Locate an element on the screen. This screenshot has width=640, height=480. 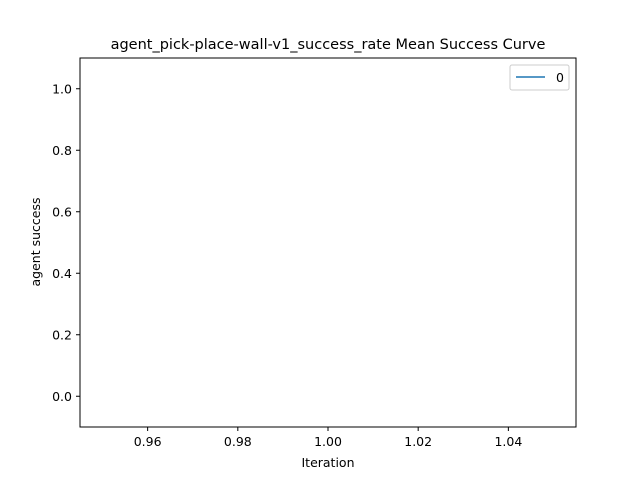
x-tick-label: 1.00 is located at coordinates (328, 441).